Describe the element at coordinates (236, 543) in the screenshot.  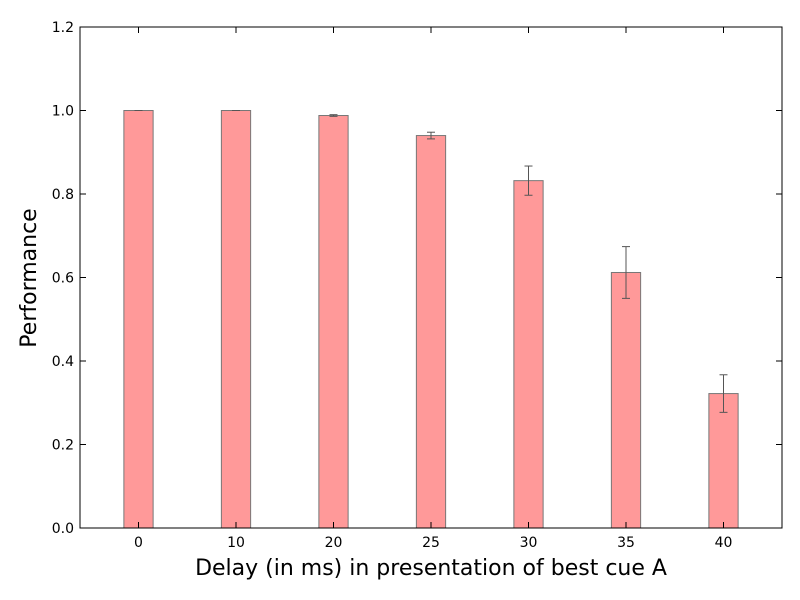
I see `x-tick-label: 10` at that location.